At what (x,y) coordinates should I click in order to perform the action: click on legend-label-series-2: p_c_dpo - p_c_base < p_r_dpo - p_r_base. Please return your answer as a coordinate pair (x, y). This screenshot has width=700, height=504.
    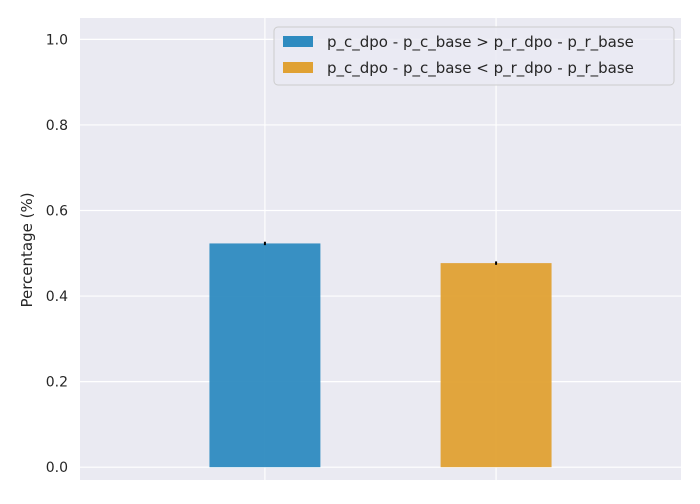
    Looking at the image, I should click on (480, 68).